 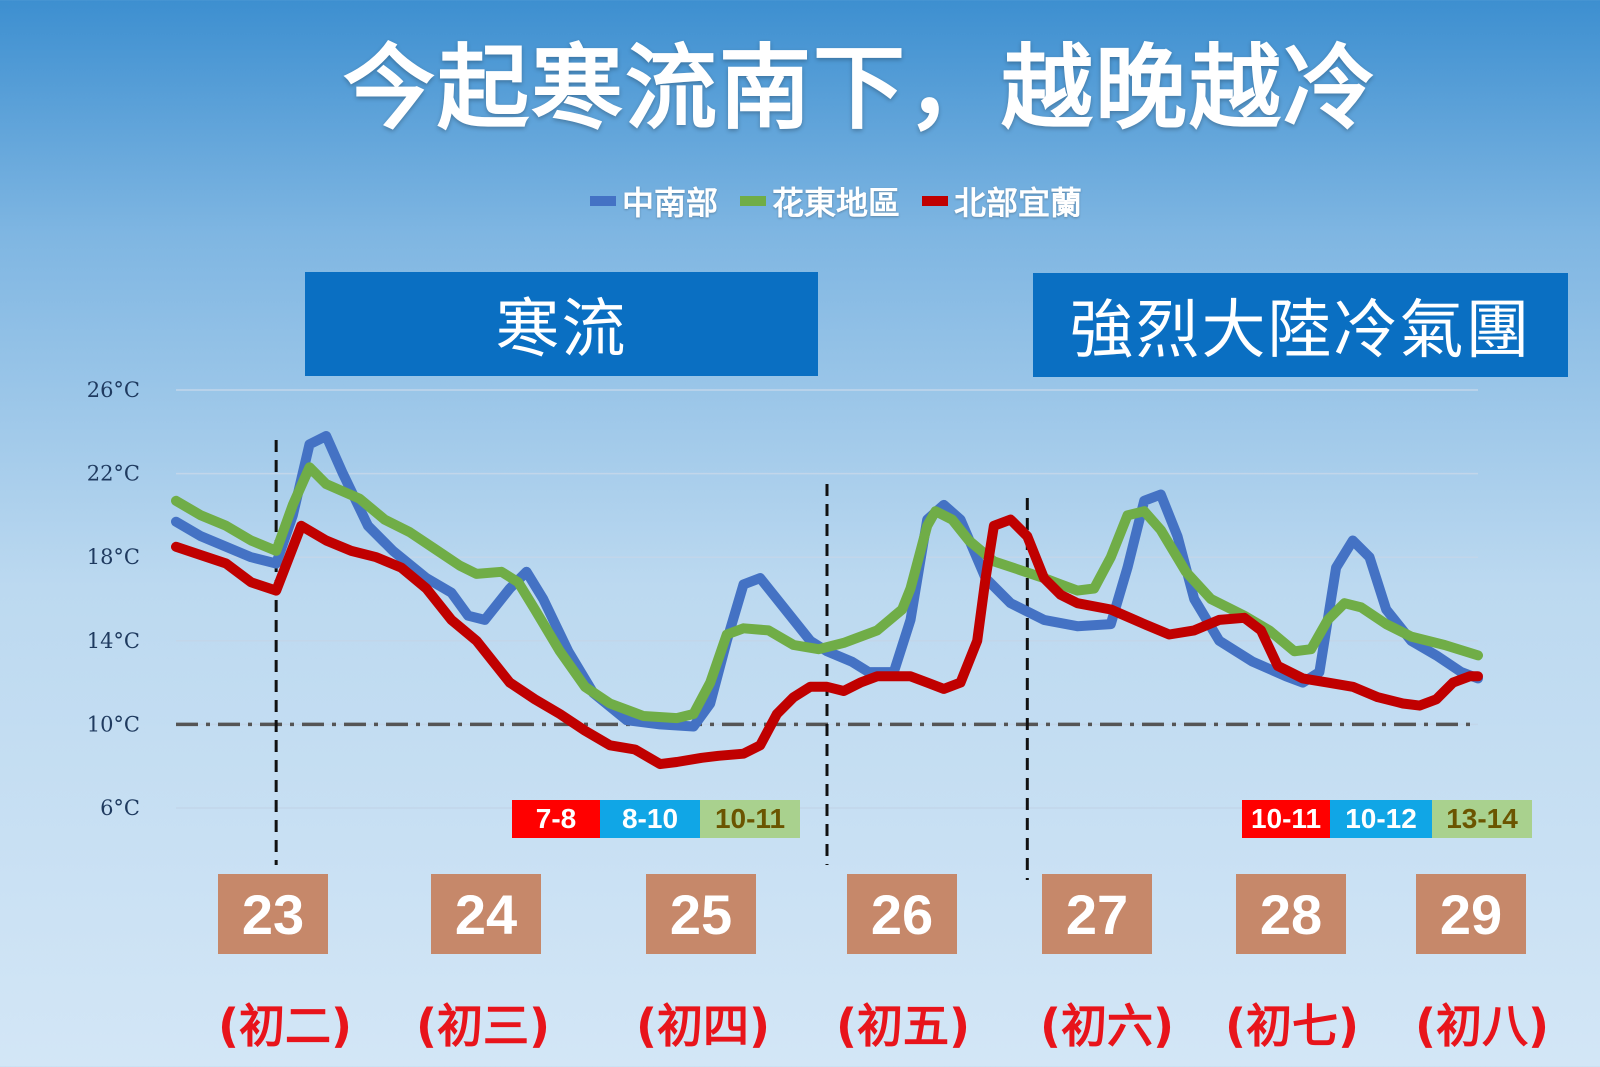 I want to click on legend-label-1: 花東地區, so click(x=836, y=203).